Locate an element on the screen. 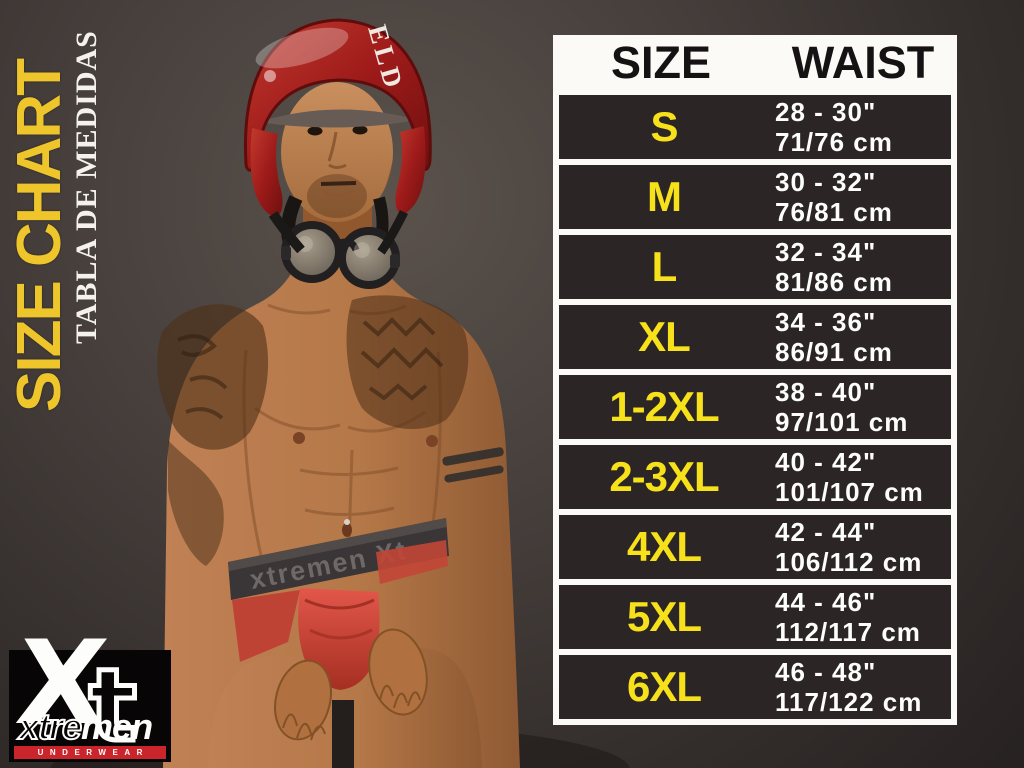 The width and height of the screenshot is (1024, 768). table-row: M 30 - 32" 76/81 cm is located at coordinates (755, 197).